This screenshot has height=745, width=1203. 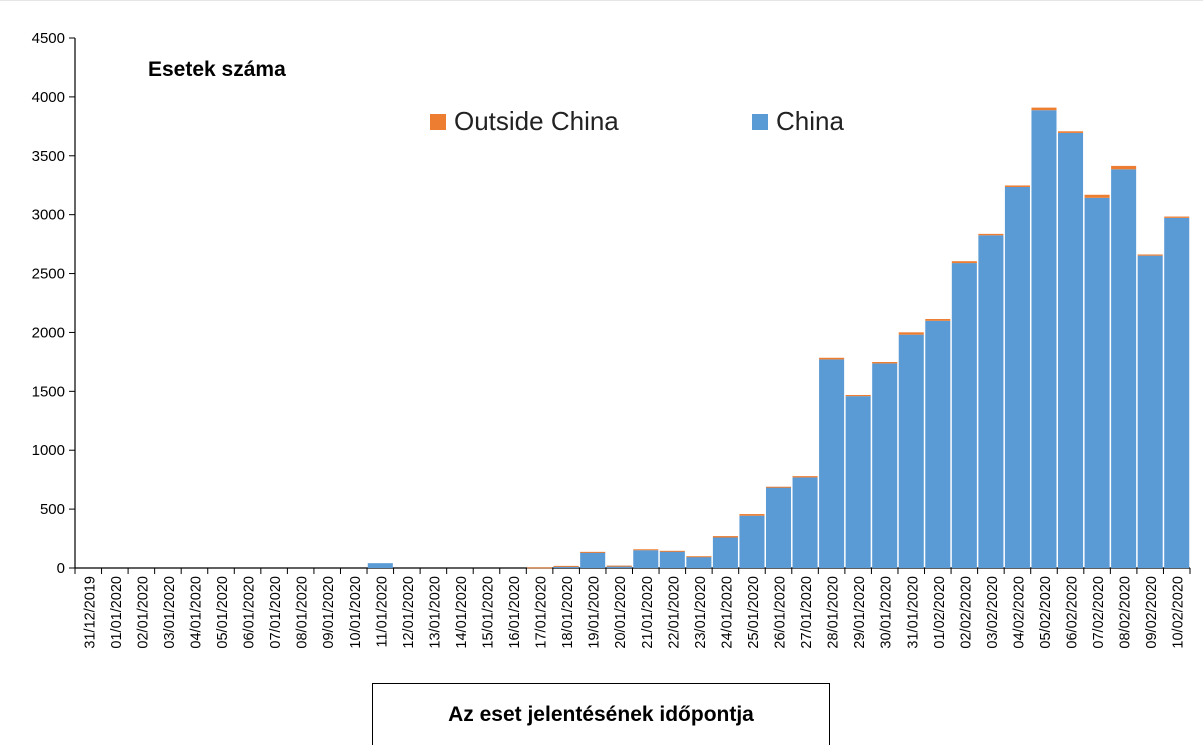 What do you see at coordinates (61, 568) in the screenshot?
I see `y-tick-label: 0` at bounding box center [61, 568].